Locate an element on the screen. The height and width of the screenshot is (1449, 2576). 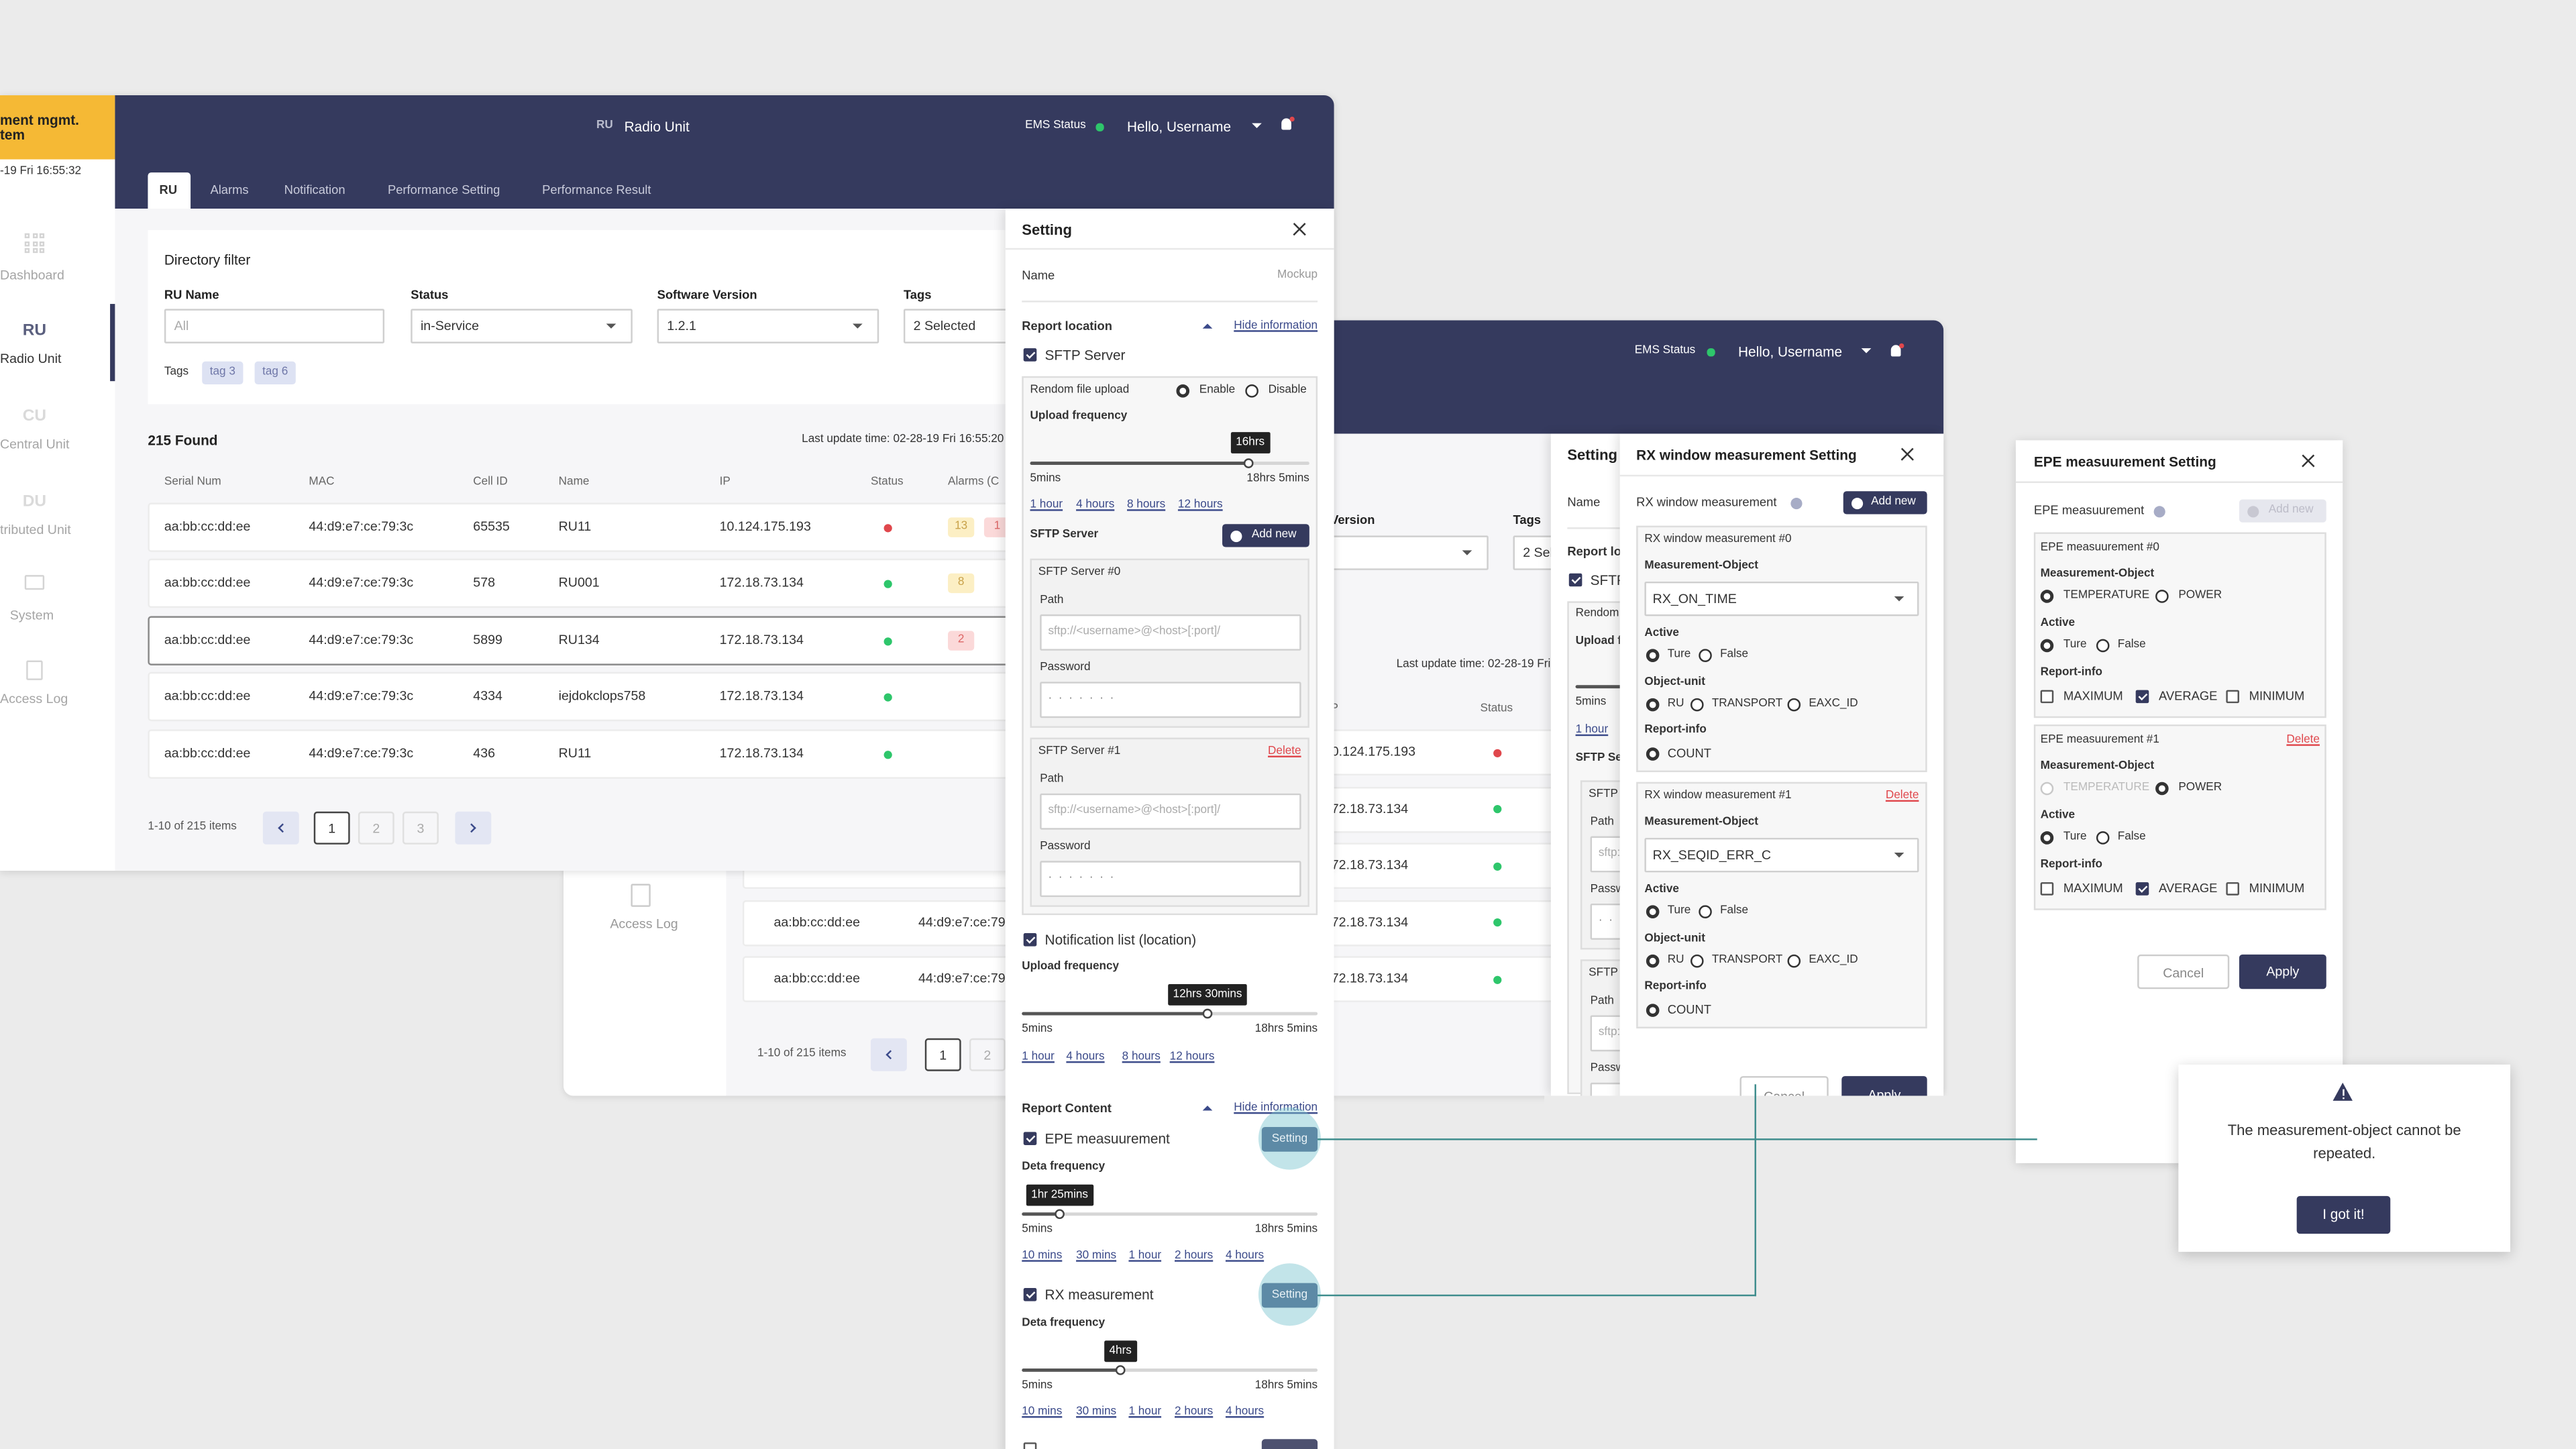
nav-item: Radio Unit is located at coordinates (31, 359).